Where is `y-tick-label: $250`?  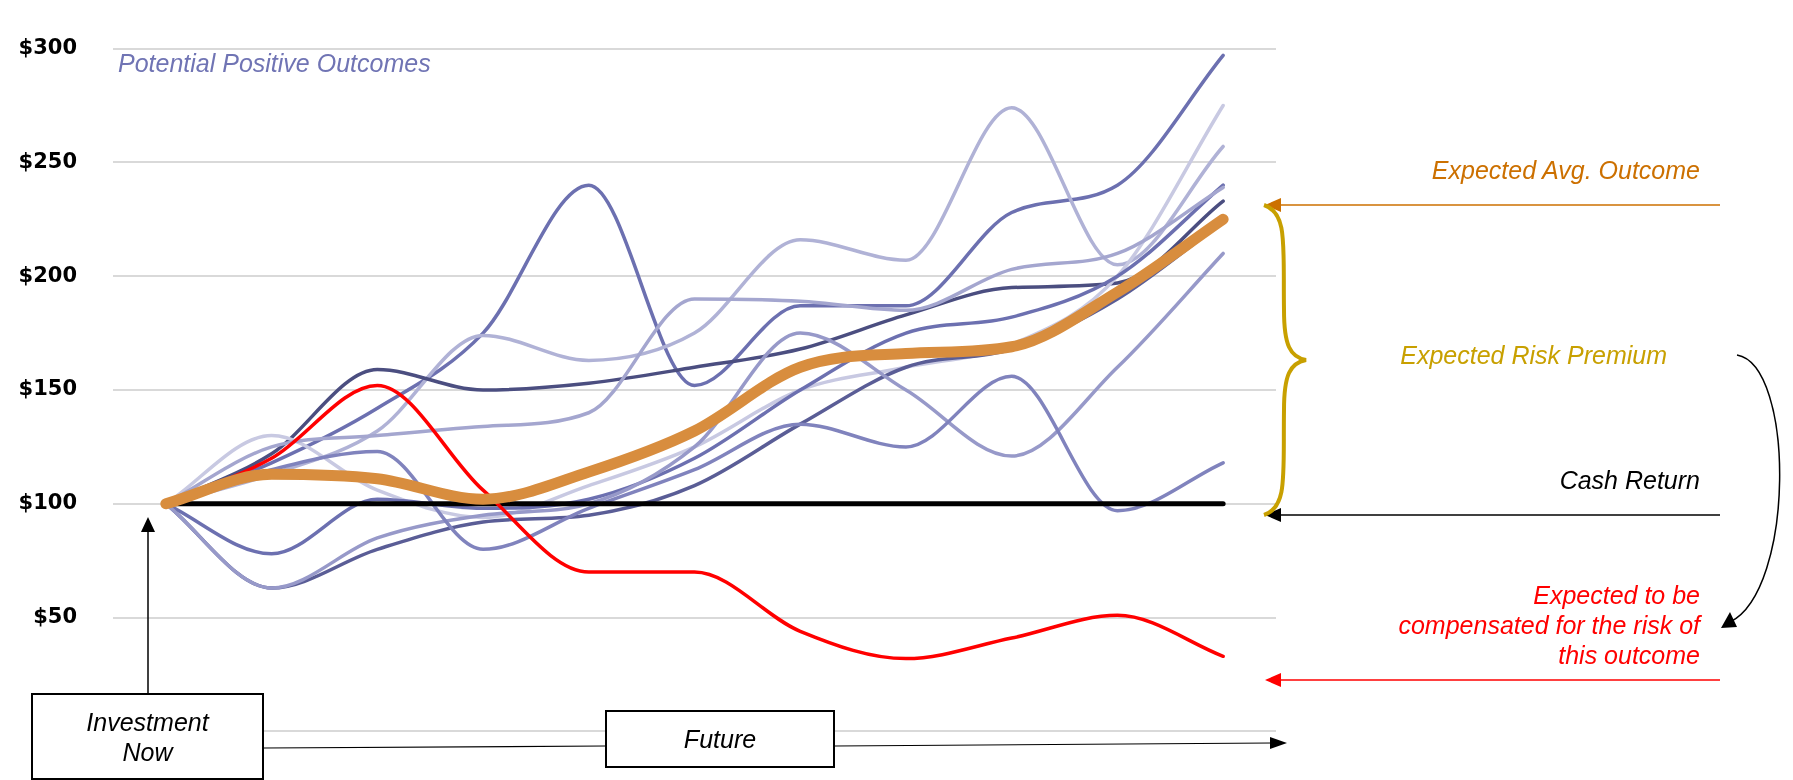 y-tick-label: $250 is located at coordinates (47, 160).